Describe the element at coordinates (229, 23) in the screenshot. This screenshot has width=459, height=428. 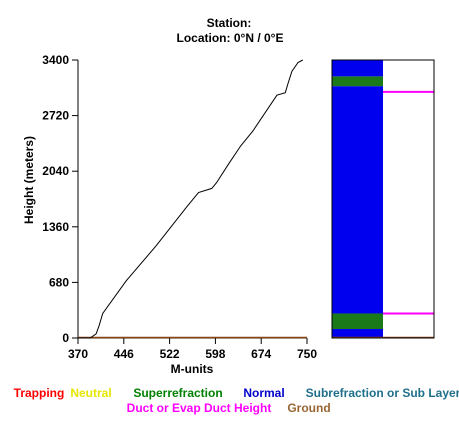
I see `chart-title-station: Station:` at that location.